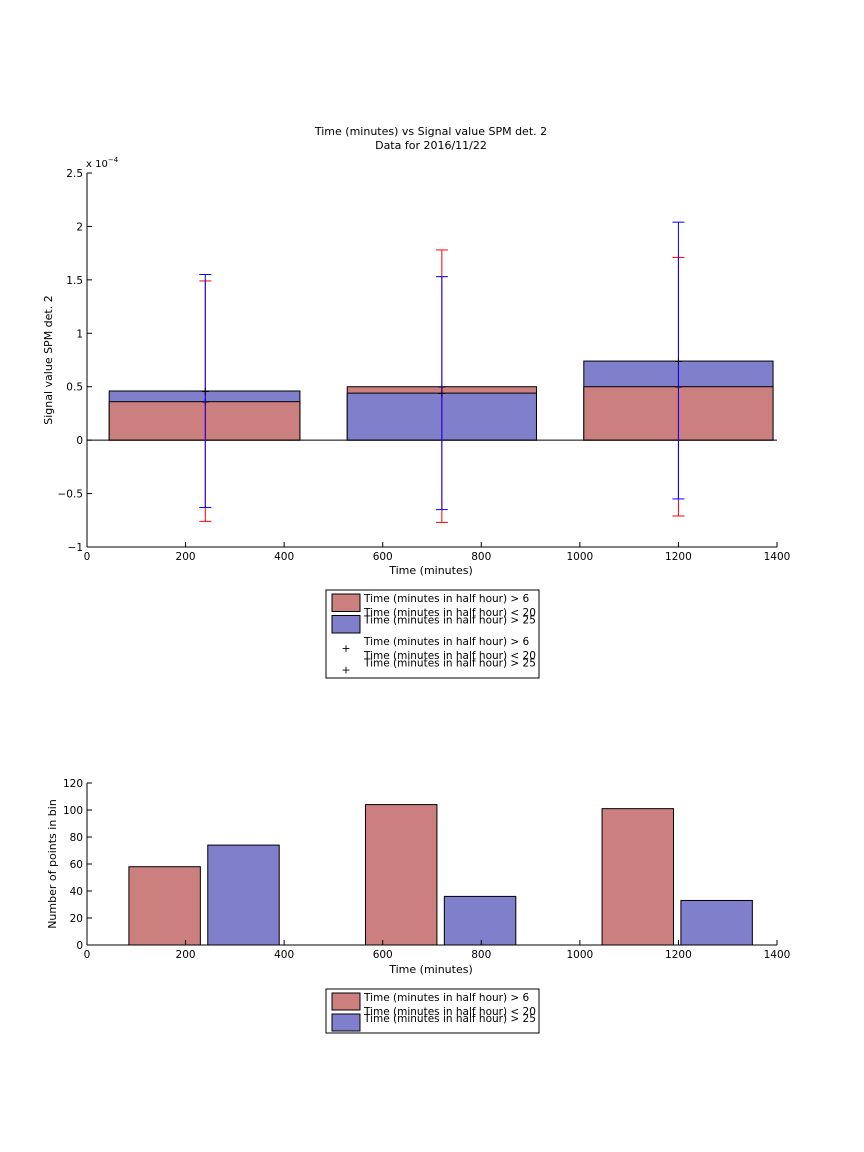 The width and height of the screenshot is (864, 1152). What do you see at coordinates (52, 864) in the screenshot?
I see `y-axis-label: Number of points in bin` at bounding box center [52, 864].